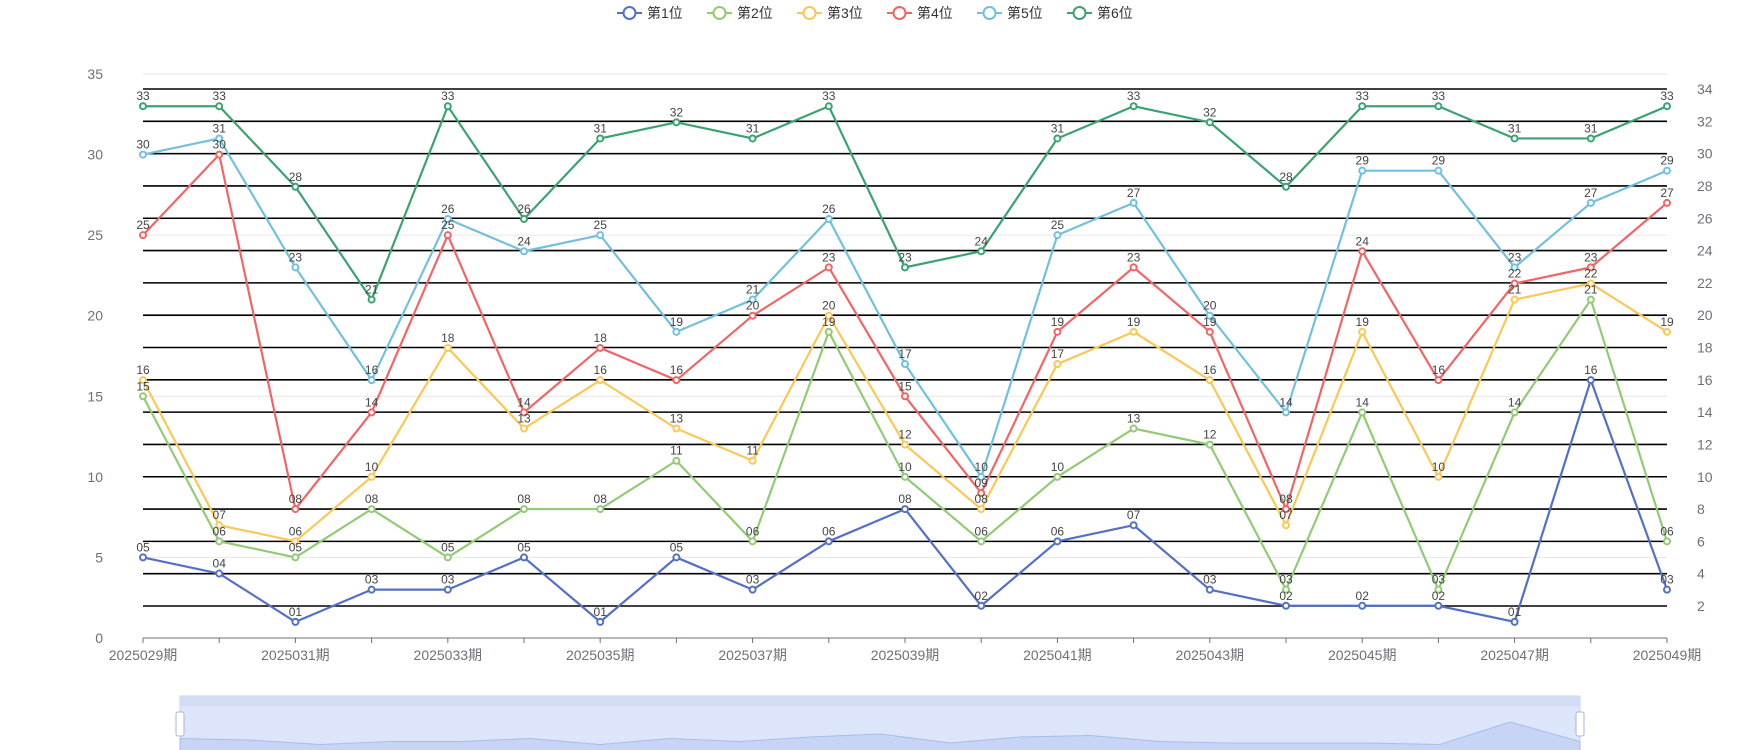  What do you see at coordinates (740, 13) in the screenshot?
I see `legend-item: 第2位` at bounding box center [740, 13].